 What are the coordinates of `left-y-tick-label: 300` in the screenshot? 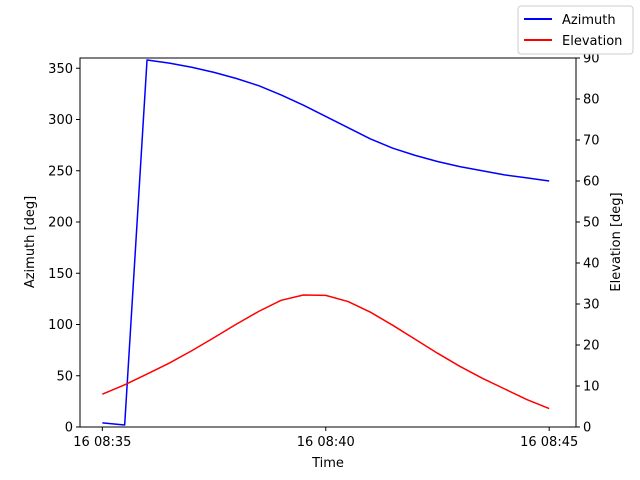 It's located at (60, 120).